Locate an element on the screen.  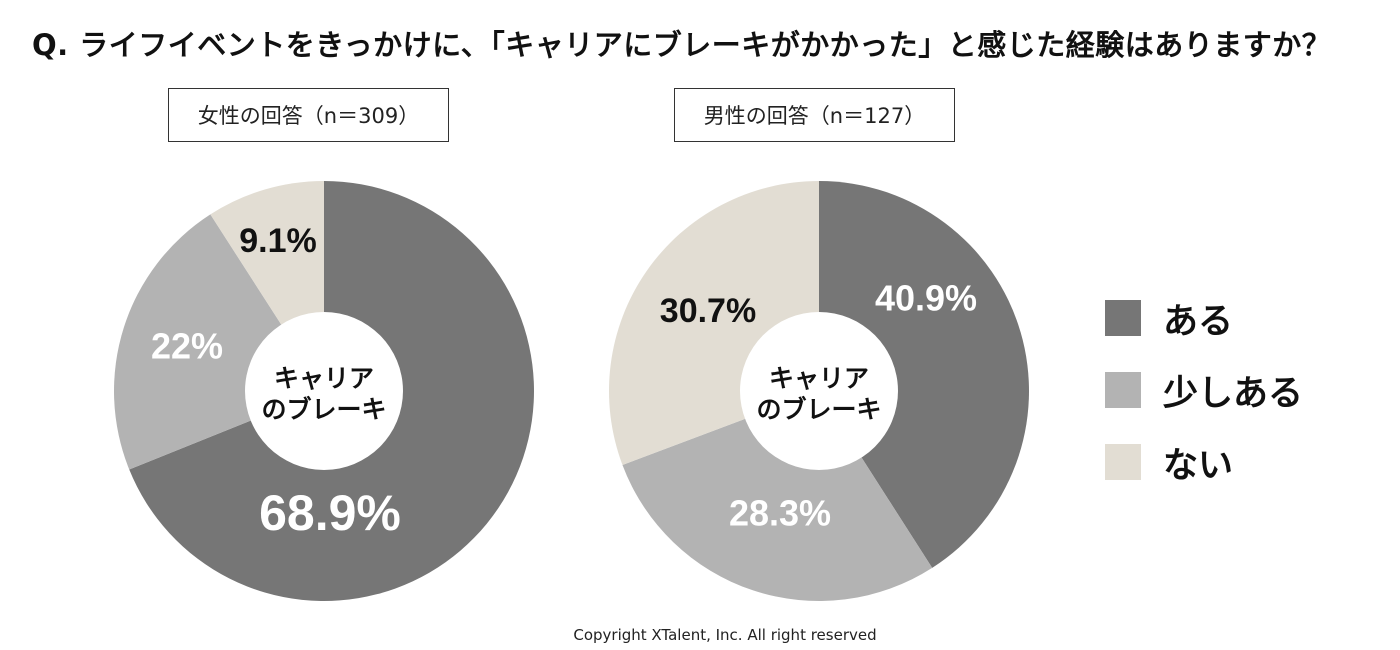
male-data-label-aru: 40.9% is located at coordinates (926, 298).